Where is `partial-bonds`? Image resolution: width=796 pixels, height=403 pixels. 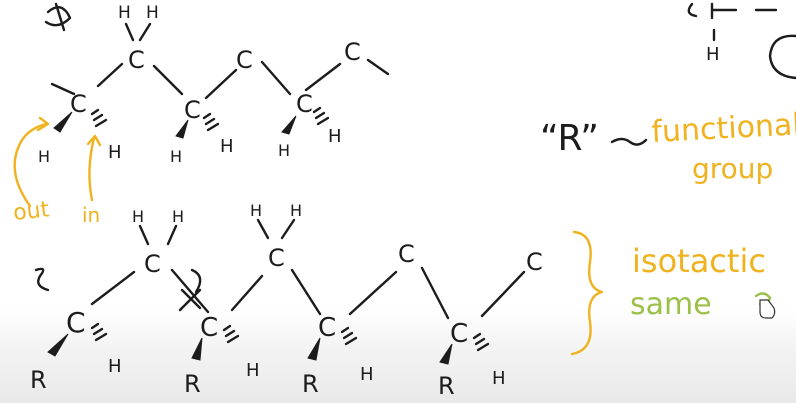
partial-bonds is located at coordinates (732, 11).